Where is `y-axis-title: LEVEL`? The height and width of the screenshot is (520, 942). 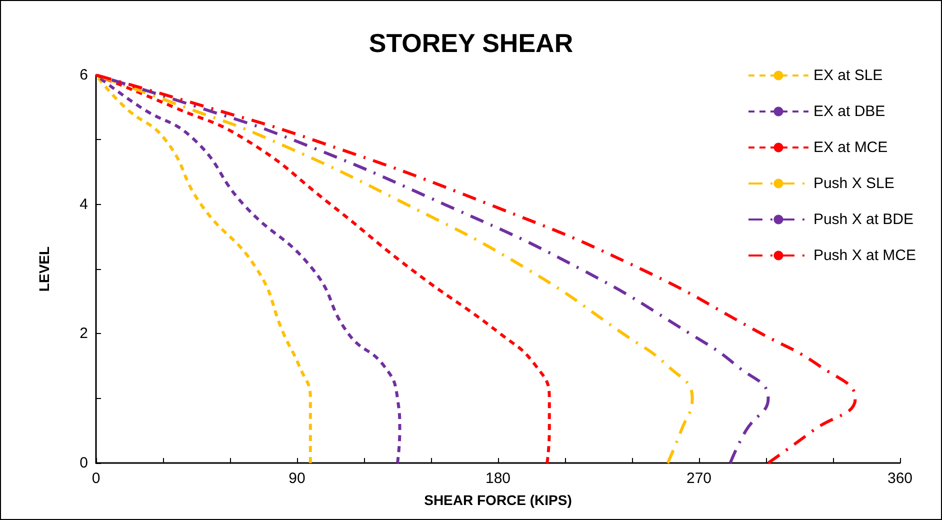 y-axis-title: LEVEL is located at coordinates (44, 269).